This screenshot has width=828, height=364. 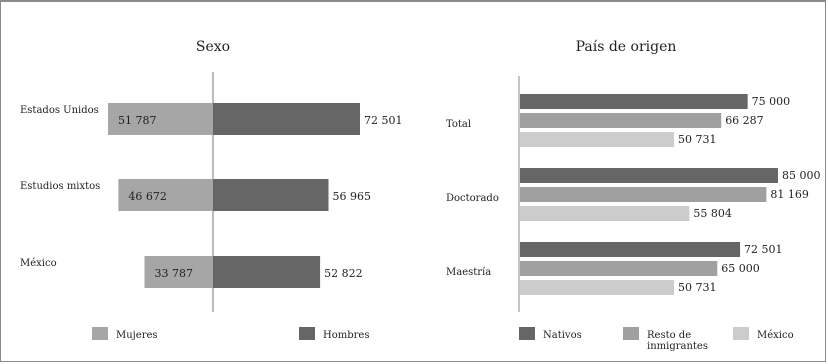 What do you see at coordinates (60, 186) in the screenshot?
I see `category-label-estudios-mixtos: Estudios mixtos` at bounding box center [60, 186].